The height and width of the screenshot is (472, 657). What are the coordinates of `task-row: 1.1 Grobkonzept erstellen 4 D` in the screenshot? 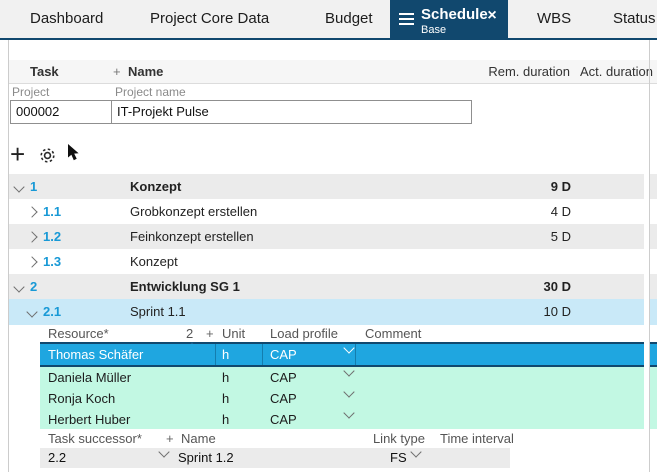 It's located at (333, 211).